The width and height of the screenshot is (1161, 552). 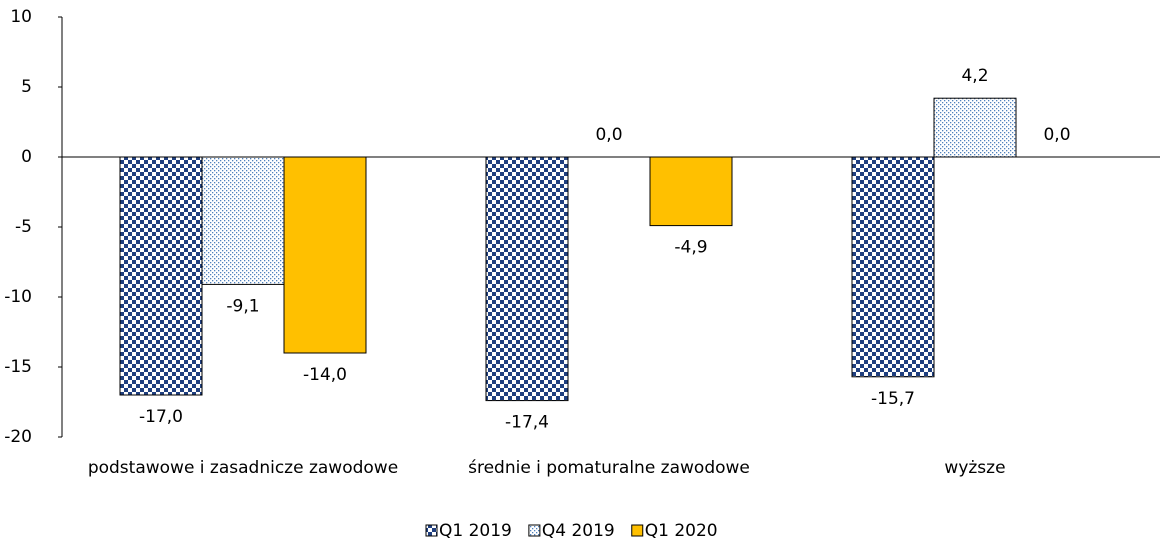 I want to click on data-label: -17,0, so click(x=161, y=417).